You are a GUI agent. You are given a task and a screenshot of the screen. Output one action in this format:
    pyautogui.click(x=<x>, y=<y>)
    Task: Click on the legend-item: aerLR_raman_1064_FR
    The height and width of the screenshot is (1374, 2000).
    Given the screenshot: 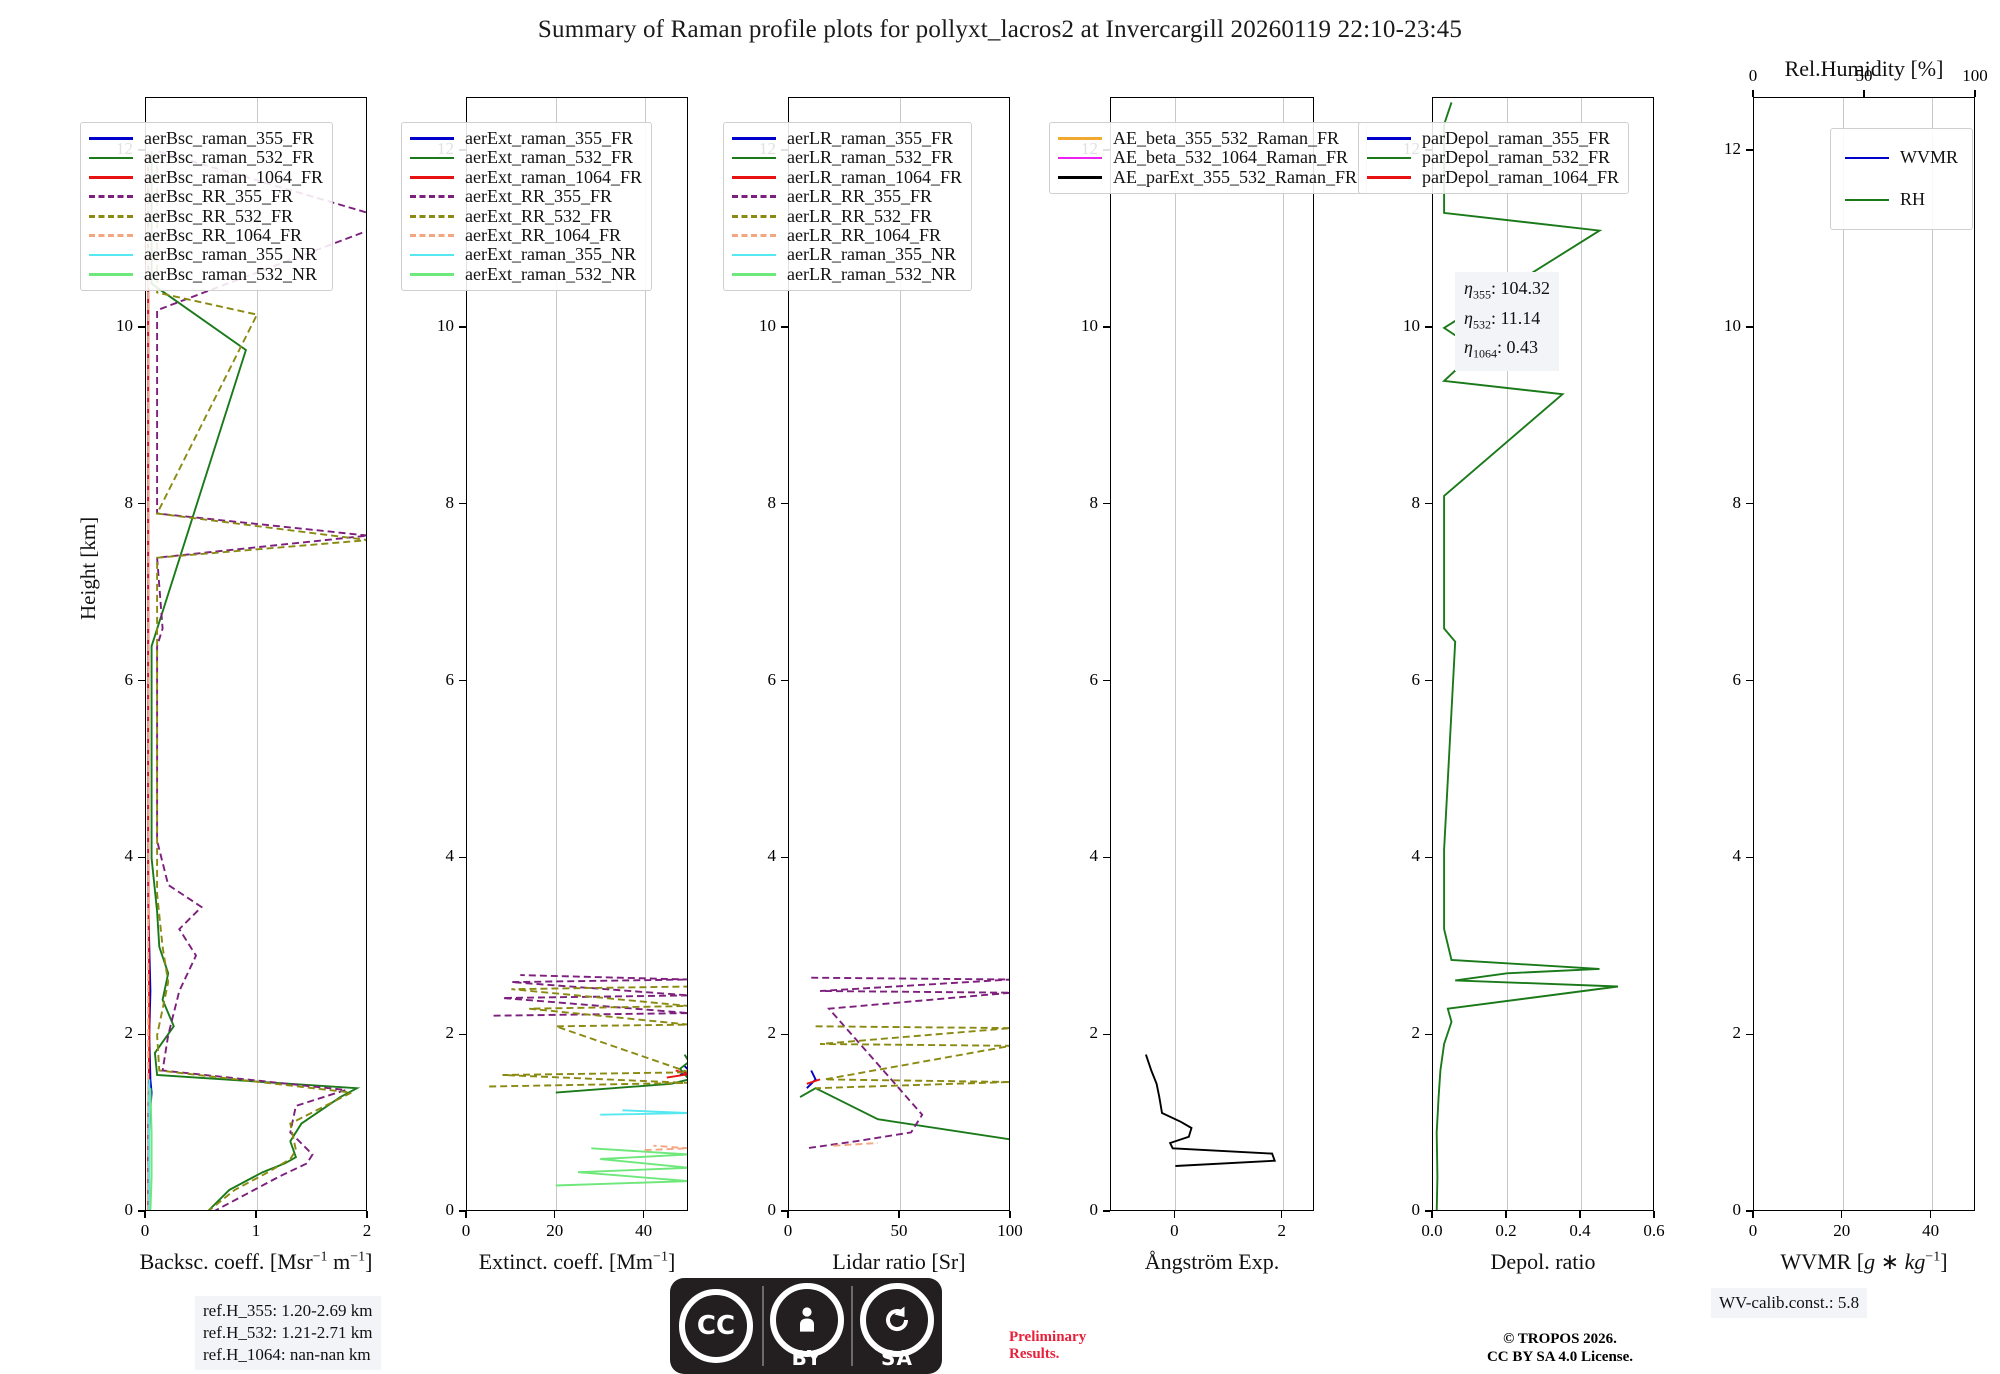 What is the action you would take?
    pyautogui.click(x=847, y=177)
    